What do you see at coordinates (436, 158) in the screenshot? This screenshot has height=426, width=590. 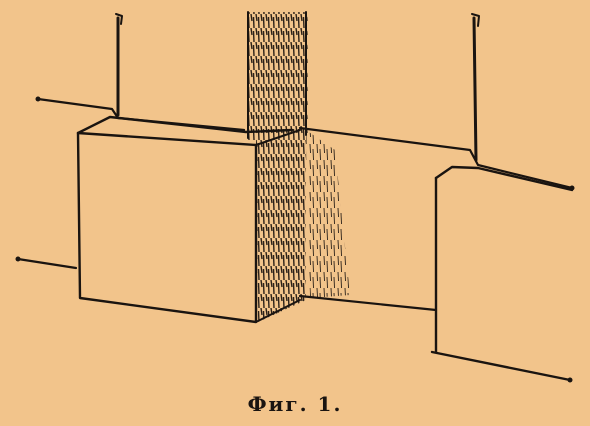 I see `upper-ledge-line` at bounding box center [436, 158].